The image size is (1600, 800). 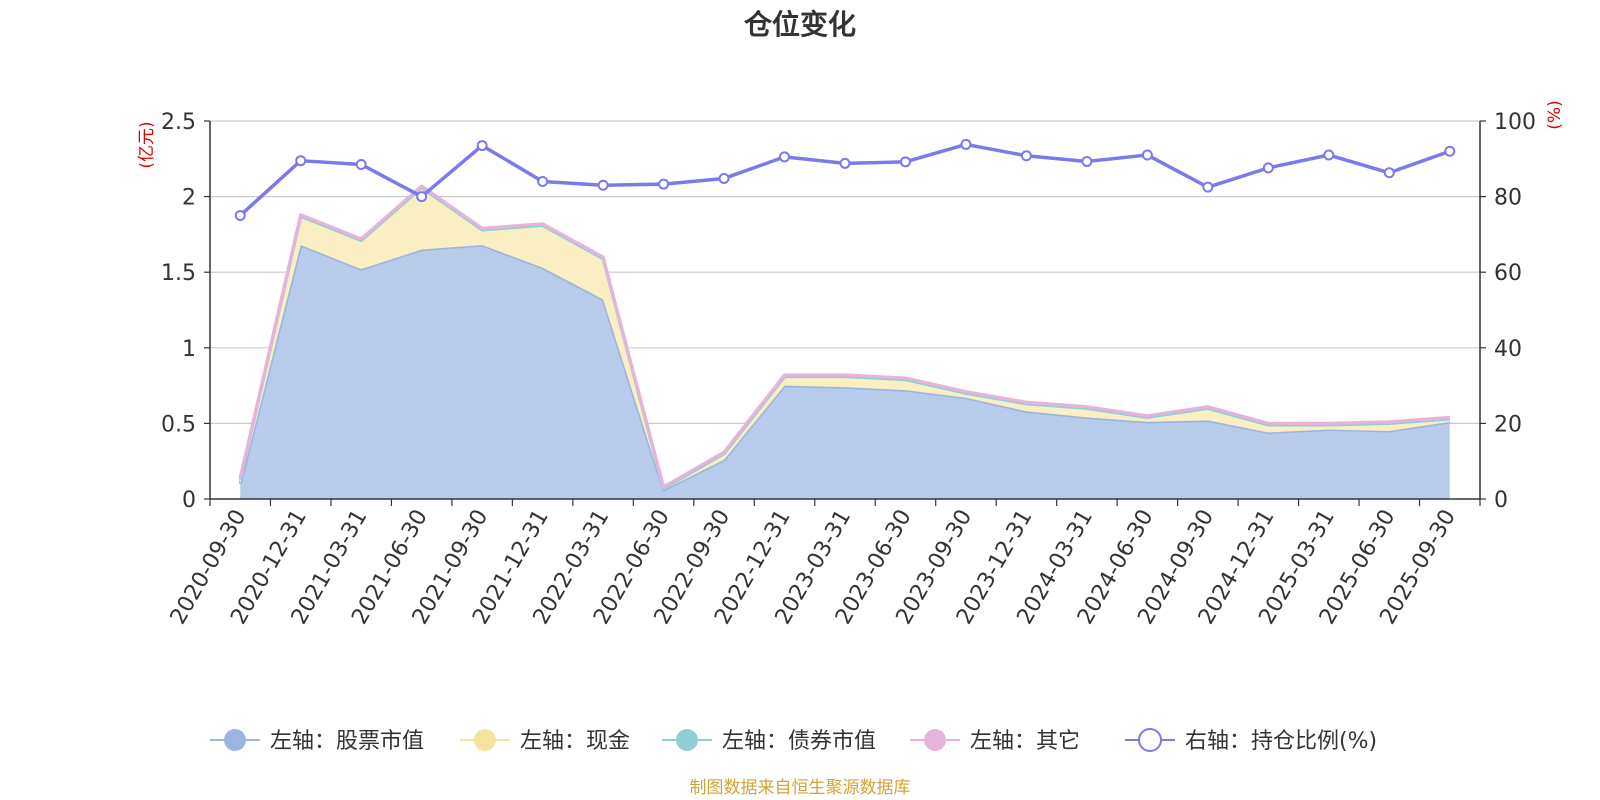 What do you see at coordinates (1508, 273) in the screenshot?
I see `right-tick-label: 60` at bounding box center [1508, 273].